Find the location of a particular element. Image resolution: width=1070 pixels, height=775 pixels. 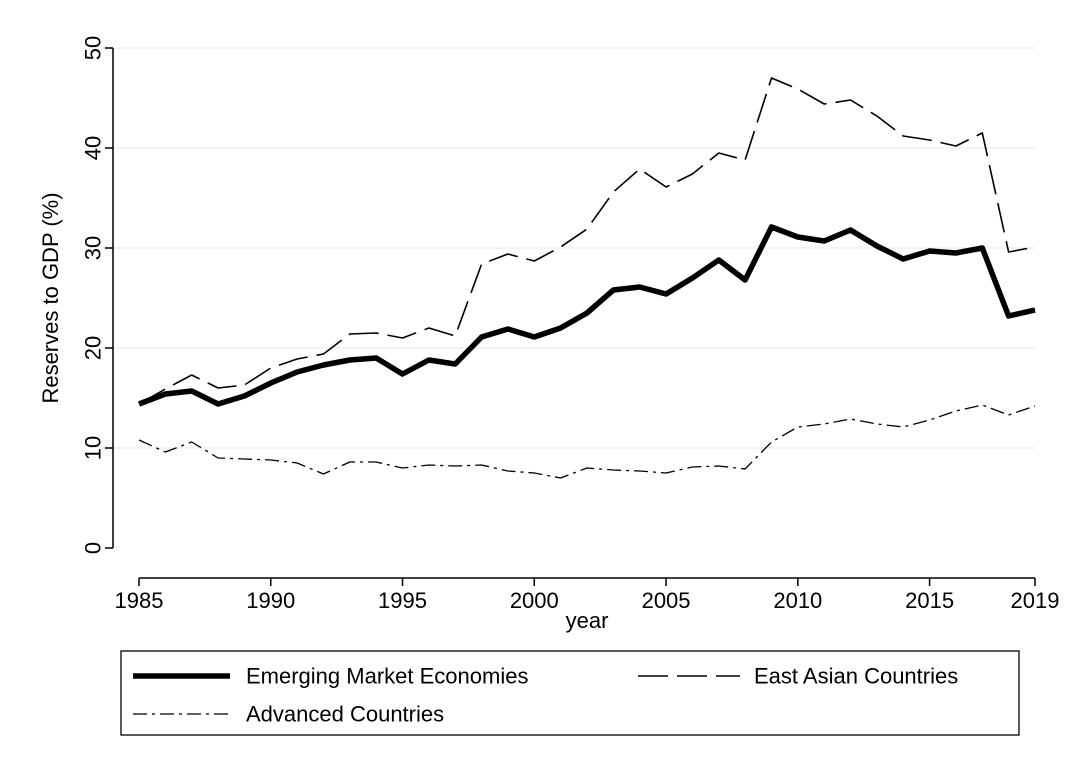

legend-box is located at coordinates (570, 693).